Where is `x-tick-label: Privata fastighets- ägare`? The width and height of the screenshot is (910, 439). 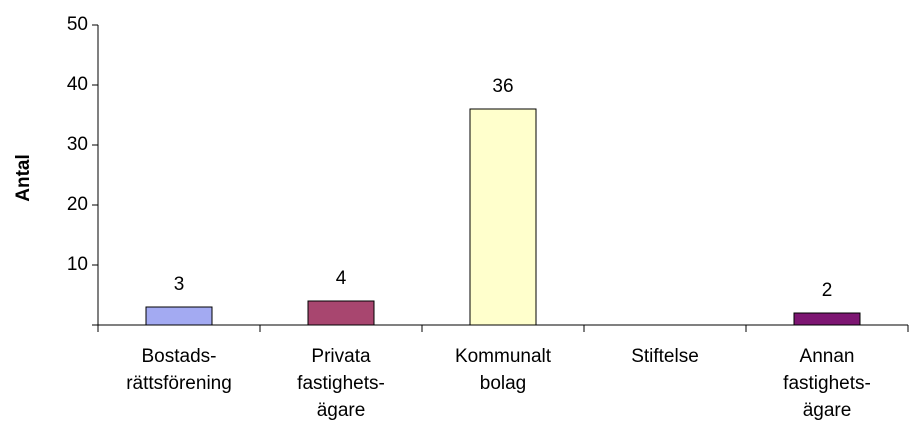
x-tick-label: Privata fastighets- ägare is located at coordinates (341, 383).